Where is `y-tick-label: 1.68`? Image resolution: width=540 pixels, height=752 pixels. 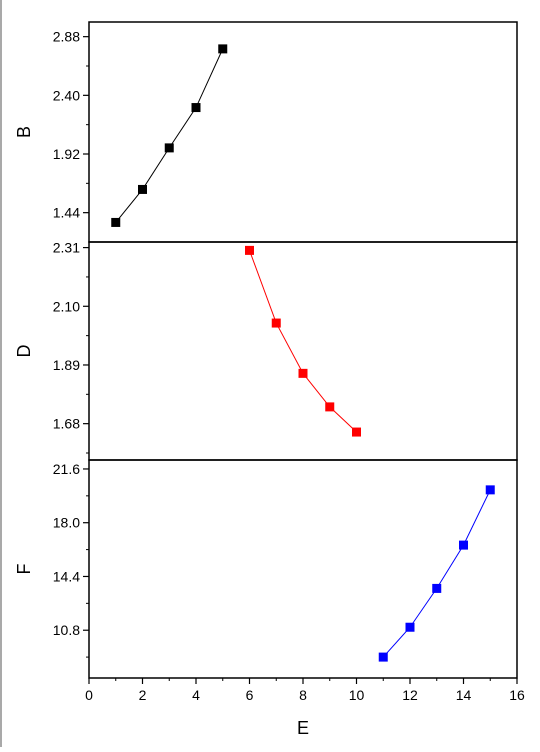 y-tick-label: 1.68 is located at coordinates (66, 424).